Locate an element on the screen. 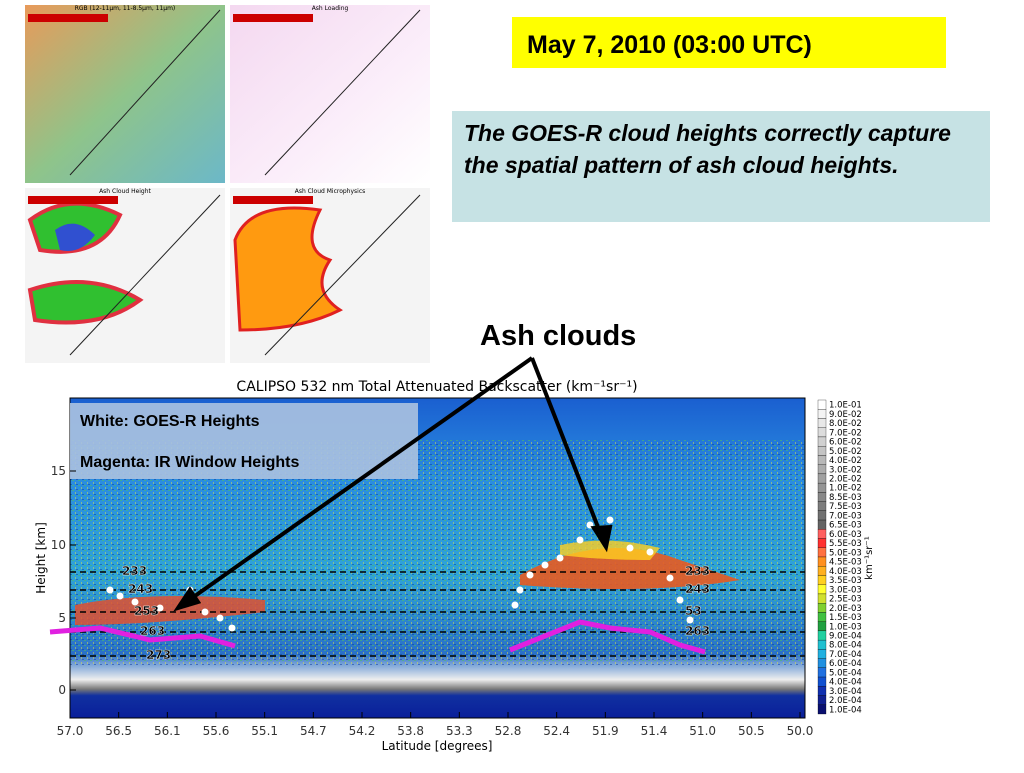 This screenshot has width=1024, height=773. colorbar-label: 6.0E-03 is located at coordinates (845, 535).